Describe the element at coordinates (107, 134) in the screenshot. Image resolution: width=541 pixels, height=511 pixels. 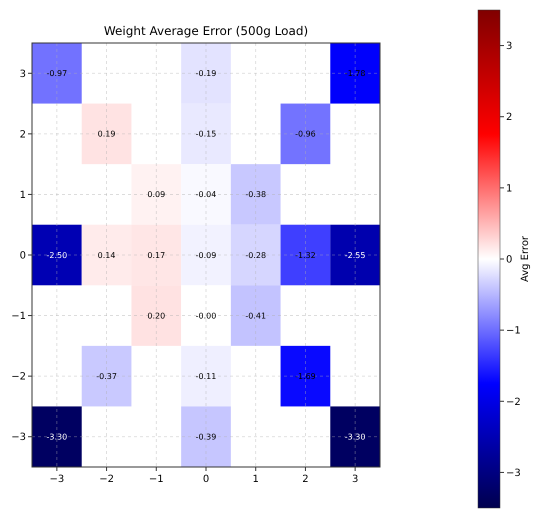
I see `data-label: 0.19` at that location.